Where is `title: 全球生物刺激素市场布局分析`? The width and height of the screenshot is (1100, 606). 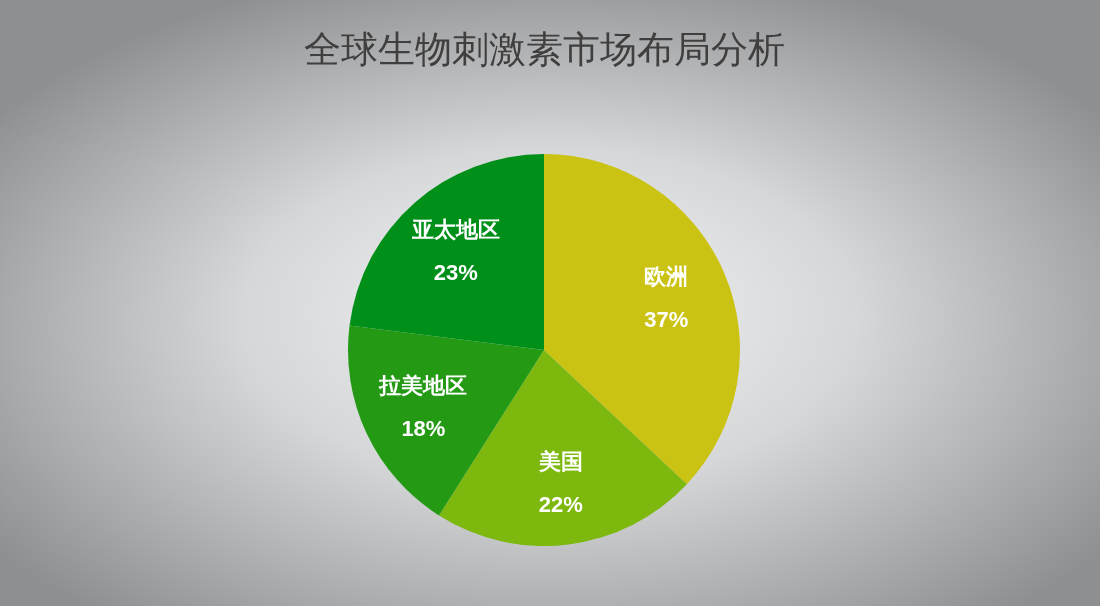
title: 全球生物刺激素市场布局分析 is located at coordinates (544, 49).